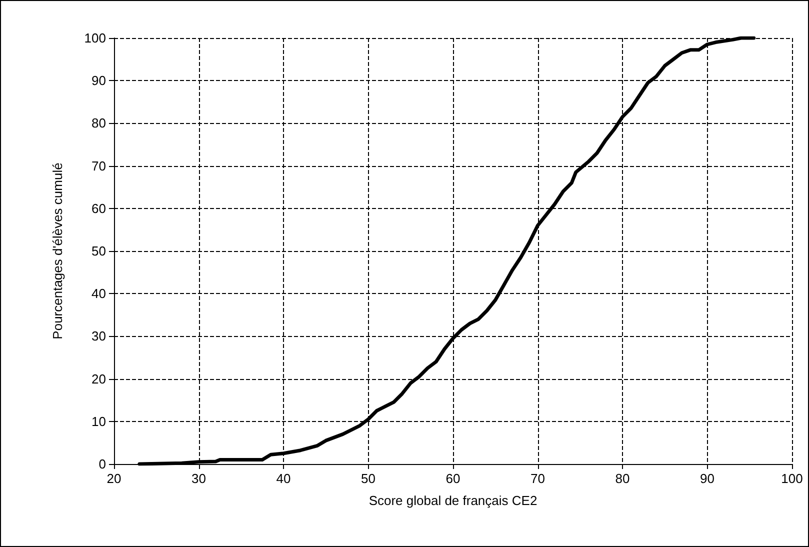  Describe the element at coordinates (199, 478) in the screenshot. I see `x-tick-label: 30` at that location.